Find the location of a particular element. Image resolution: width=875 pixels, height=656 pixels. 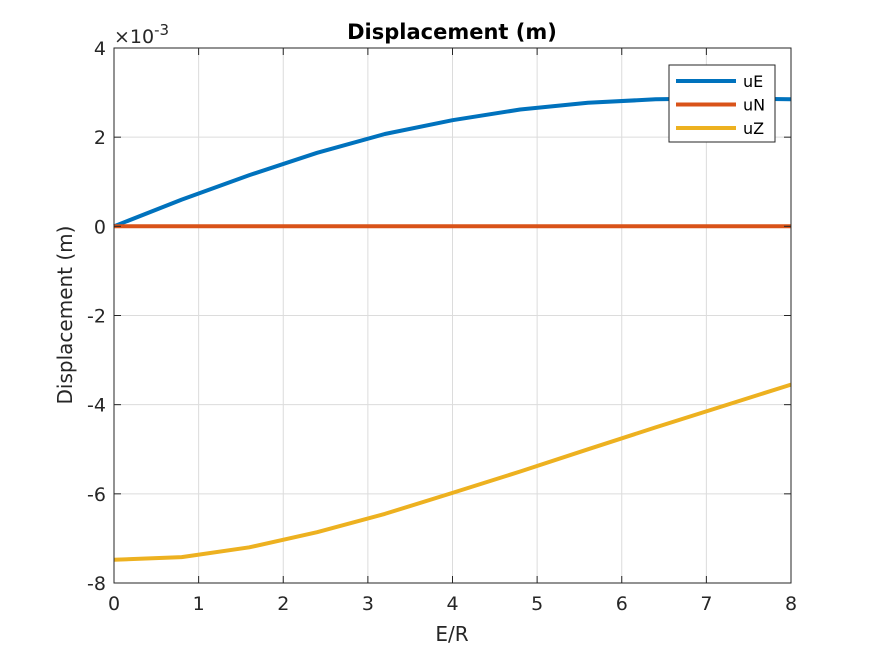

x-tick-label: 3 is located at coordinates (368, 604).